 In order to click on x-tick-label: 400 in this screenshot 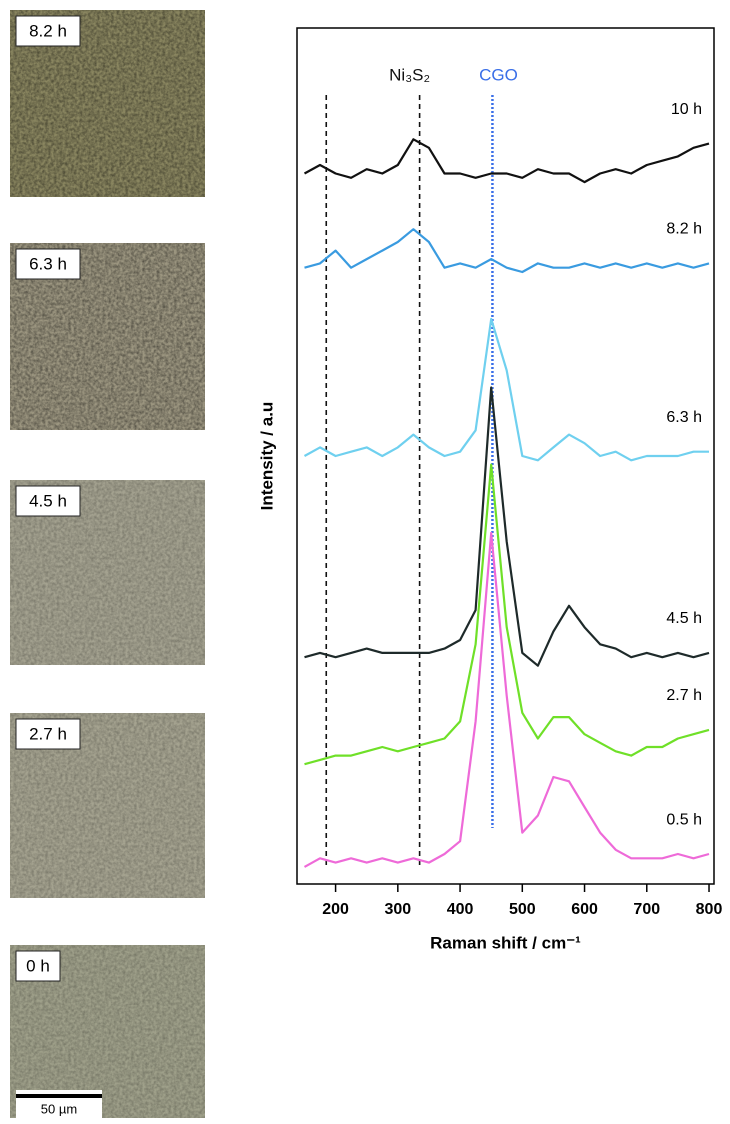, I will do `click(460, 909)`.